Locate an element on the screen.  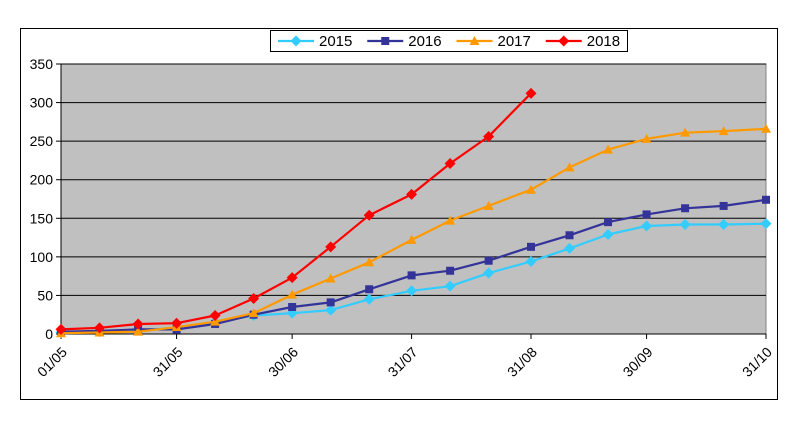
point-2018-01/05 is located at coordinates (61, 329).